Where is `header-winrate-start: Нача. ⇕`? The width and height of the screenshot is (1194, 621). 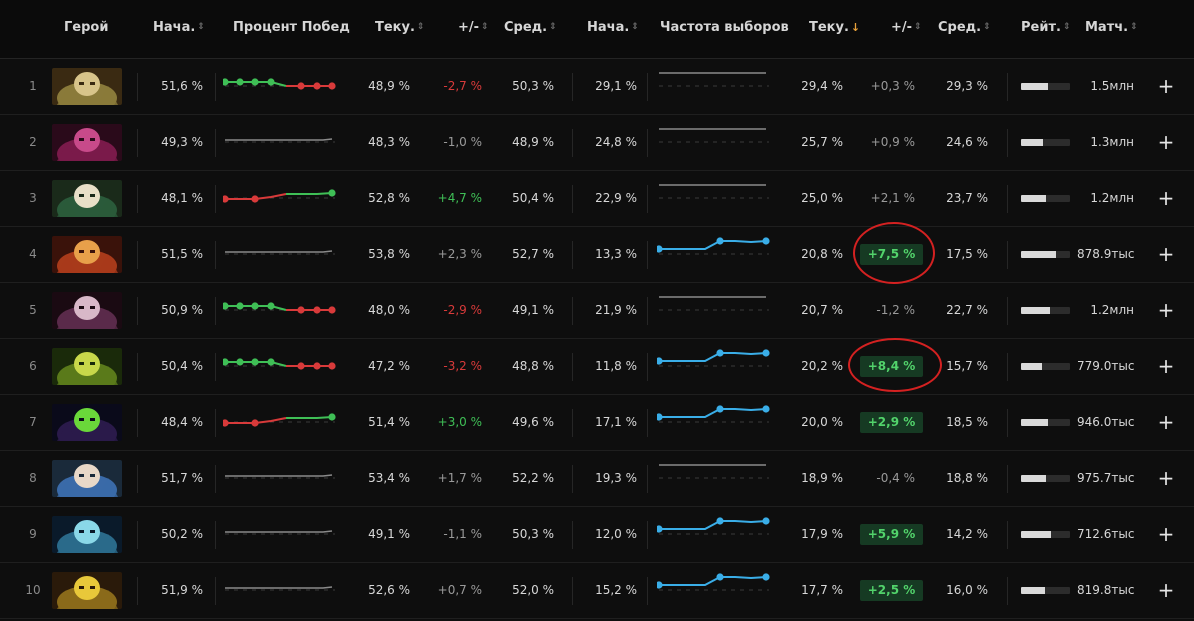 header-winrate-start: Нача. ⇕ is located at coordinates (179, 30).